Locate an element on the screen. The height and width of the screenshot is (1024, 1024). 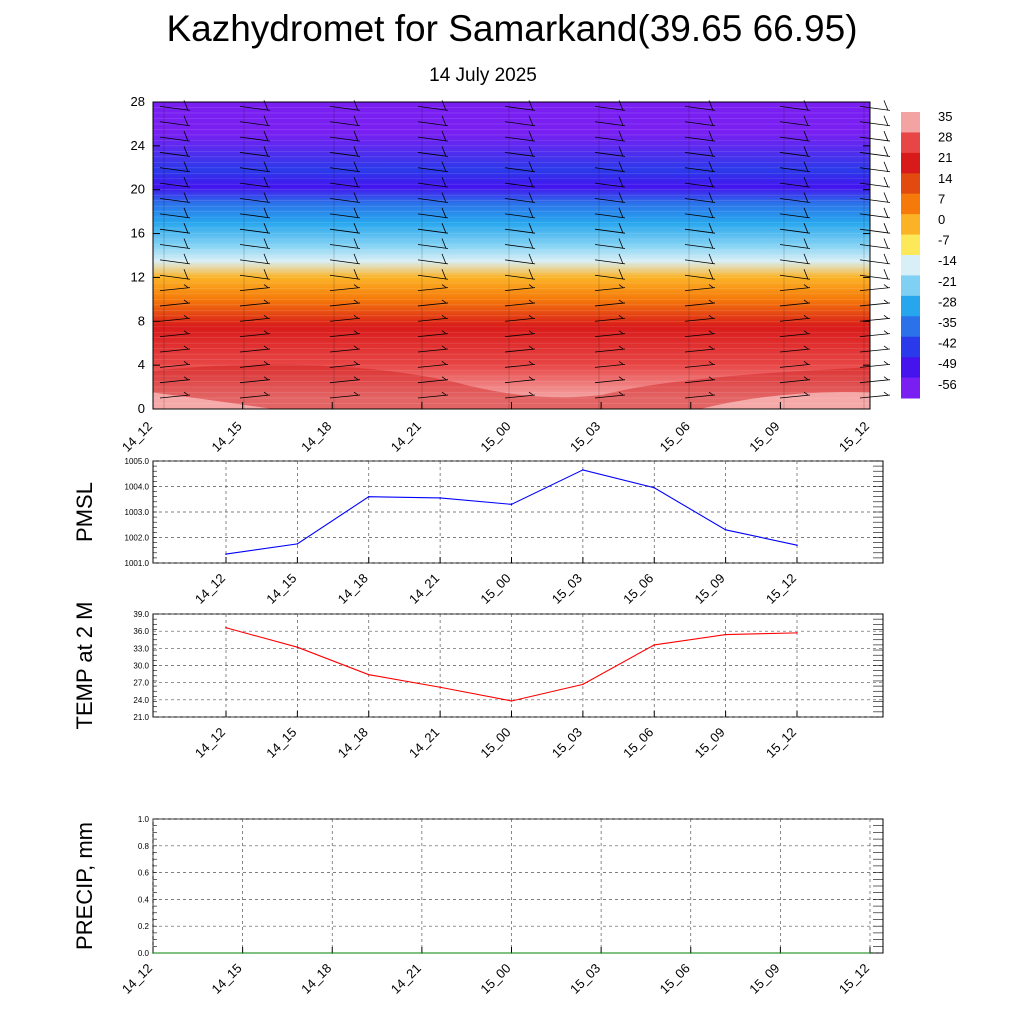
panel-x-tick-label: 14_15 is located at coordinates (281, 743).